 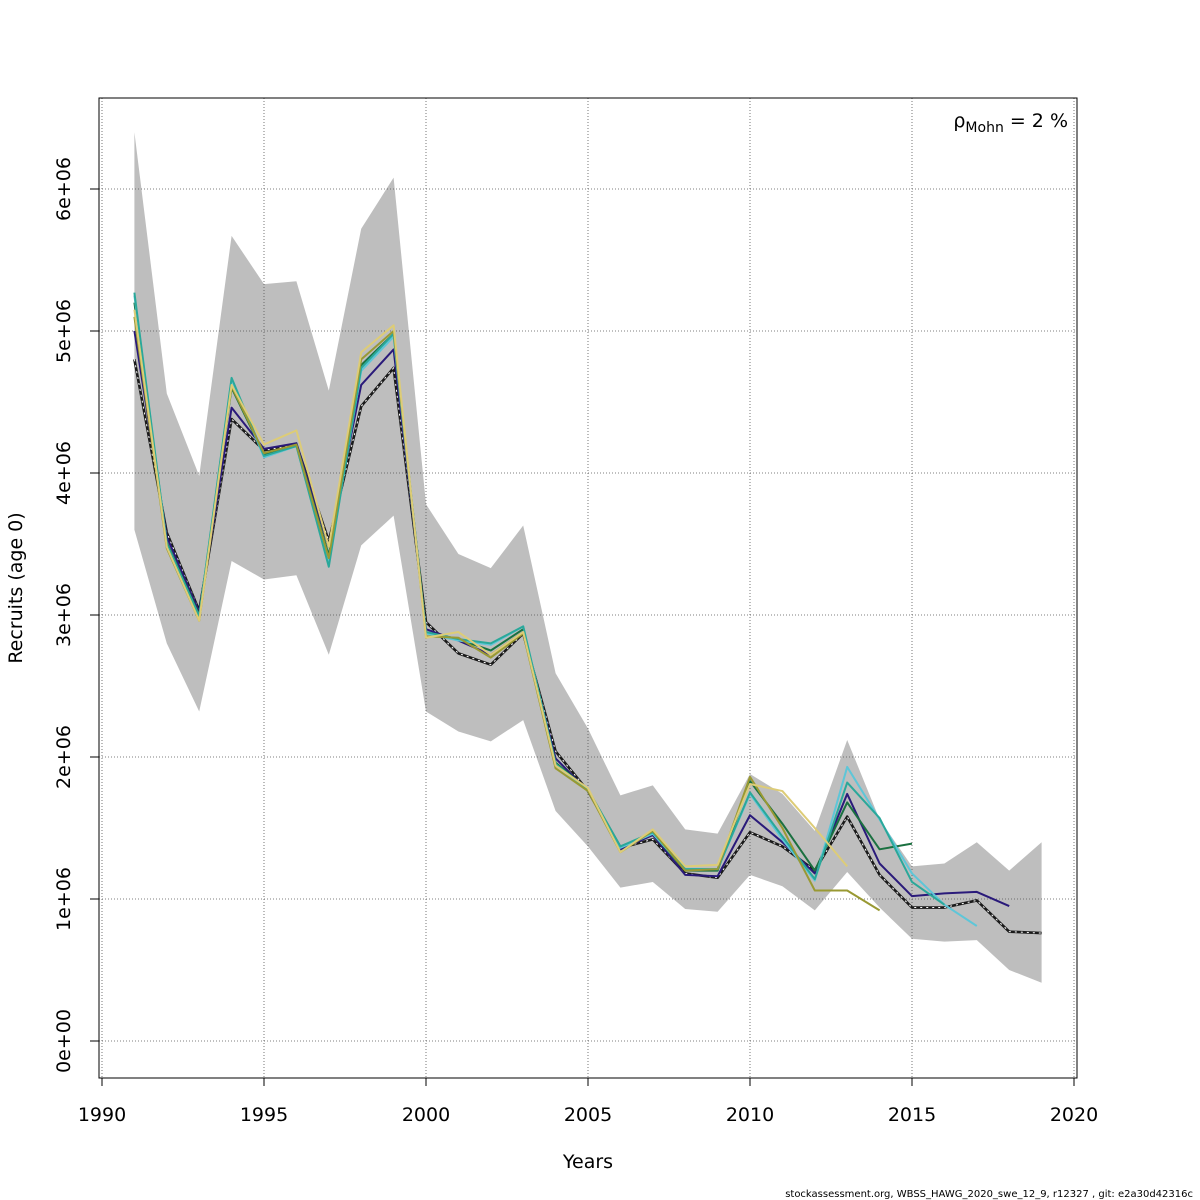 I want to click on mohn-rho-annotation: ρMohn = 2 %, so click(x=1010, y=123).